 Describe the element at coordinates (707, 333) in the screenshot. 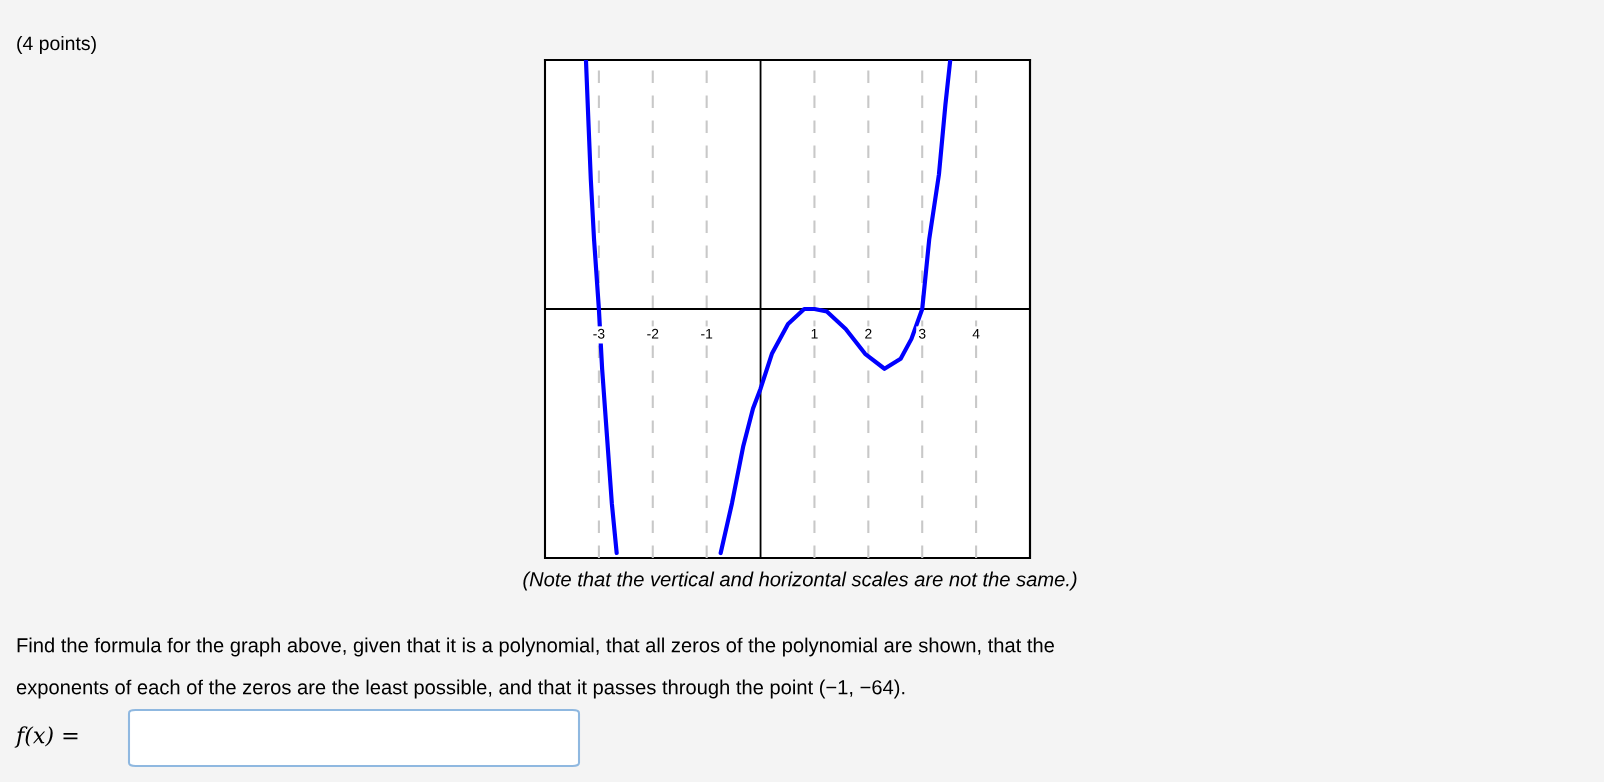

I see `x-tick-label: -1` at that location.